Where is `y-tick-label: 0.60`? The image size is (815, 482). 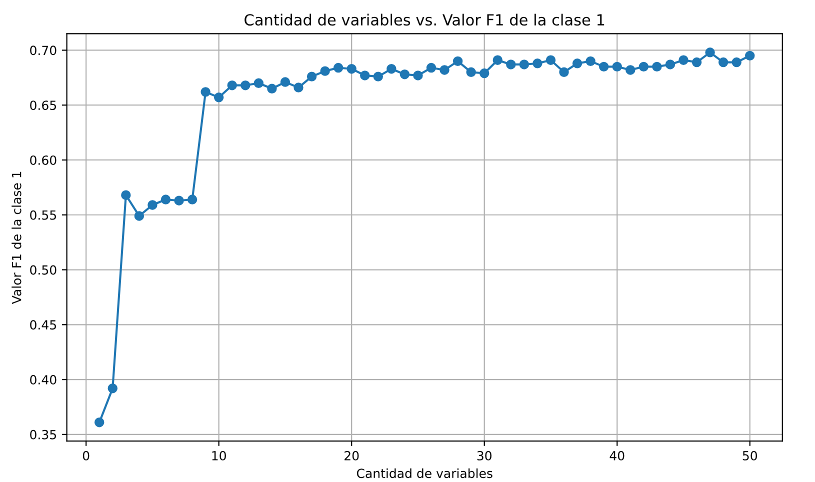 y-tick-label: 0.60 is located at coordinates (43, 160).